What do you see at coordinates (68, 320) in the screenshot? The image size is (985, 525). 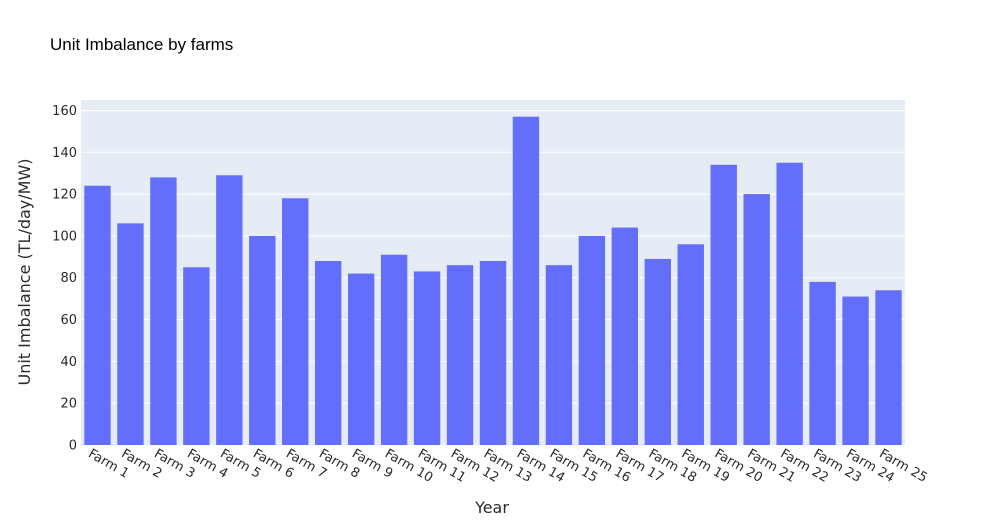 I see `y-tick-label: 60` at bounding box center [68, 320].